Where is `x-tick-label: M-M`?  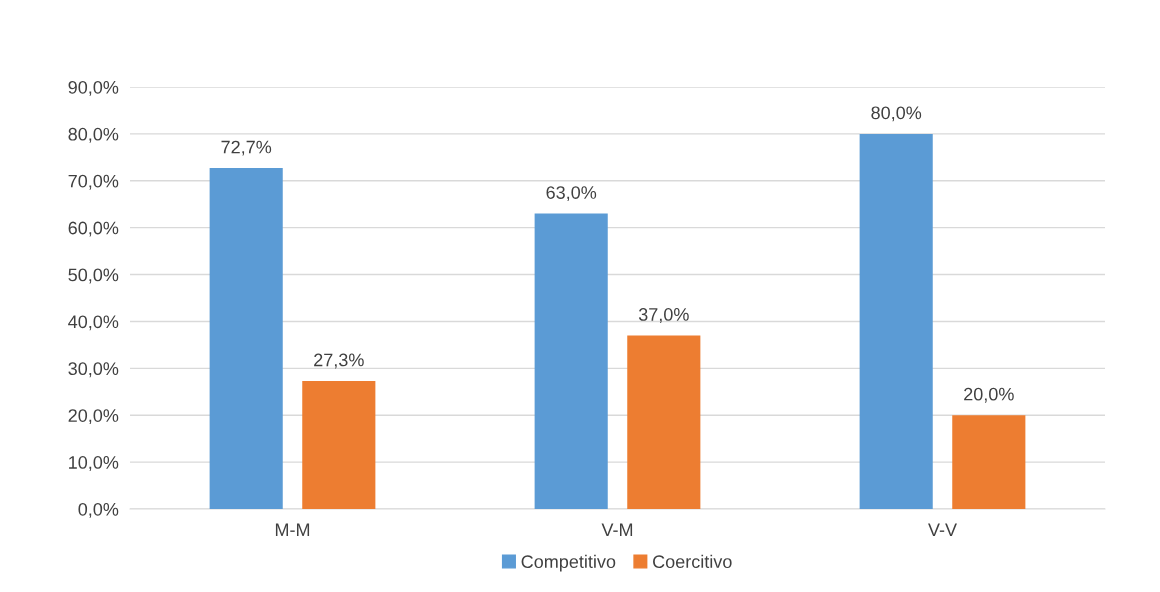 x-tick-label: M-M is located at coordinates (292, 529).